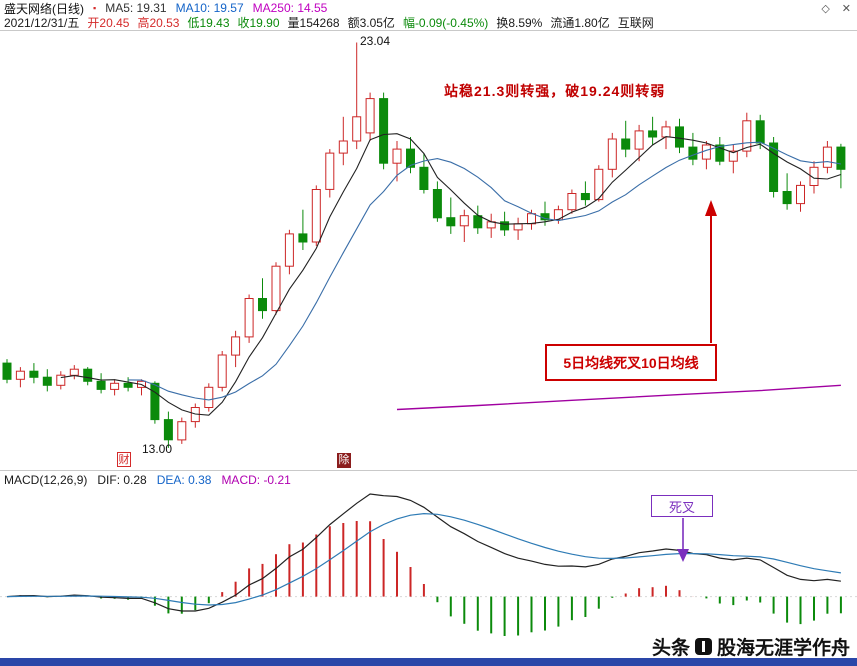 Image resolution: width=857 pixels, height=666 pixels. What do you see at coordinates (445, 23) in the screenshot?
I see `quote-change: 幅-0.09(-0.45%)` at bounding box center [445, 23].